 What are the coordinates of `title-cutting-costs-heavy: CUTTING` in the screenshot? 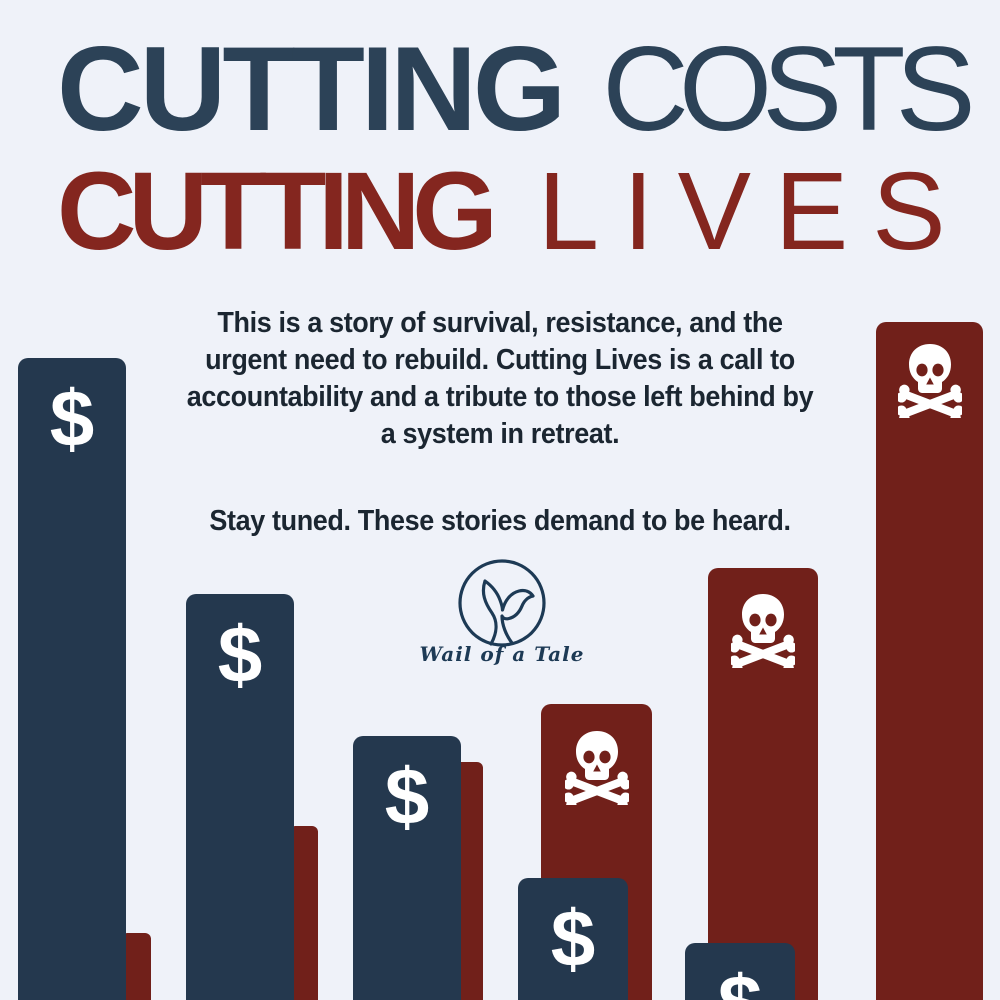 It's located at (311, 89).